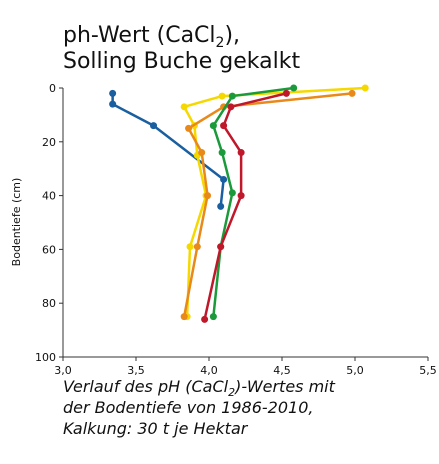  What do you see at coordinates (49, 249) in the screenshot?
I see `y-tick-label: 60` at bounding box center [49, 249].